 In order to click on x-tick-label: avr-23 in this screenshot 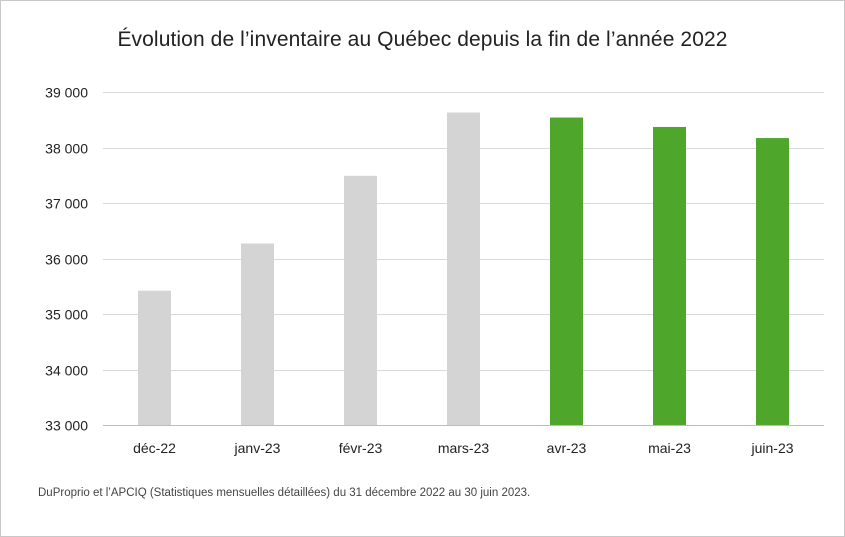, I will do `click(567, 448)`.